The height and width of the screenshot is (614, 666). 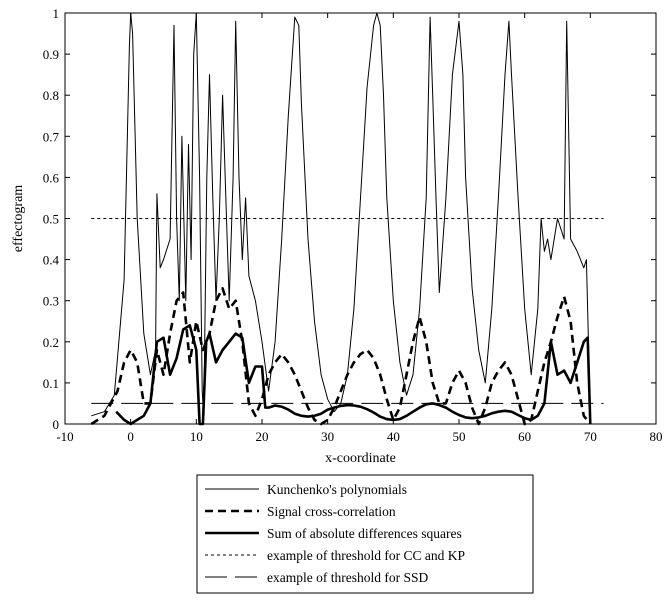 What do you see at coordinates (366, 555) in the screenshot?
I see `legend-label-4: example of threshold for CC and KP` at bounding box center [366, 555].